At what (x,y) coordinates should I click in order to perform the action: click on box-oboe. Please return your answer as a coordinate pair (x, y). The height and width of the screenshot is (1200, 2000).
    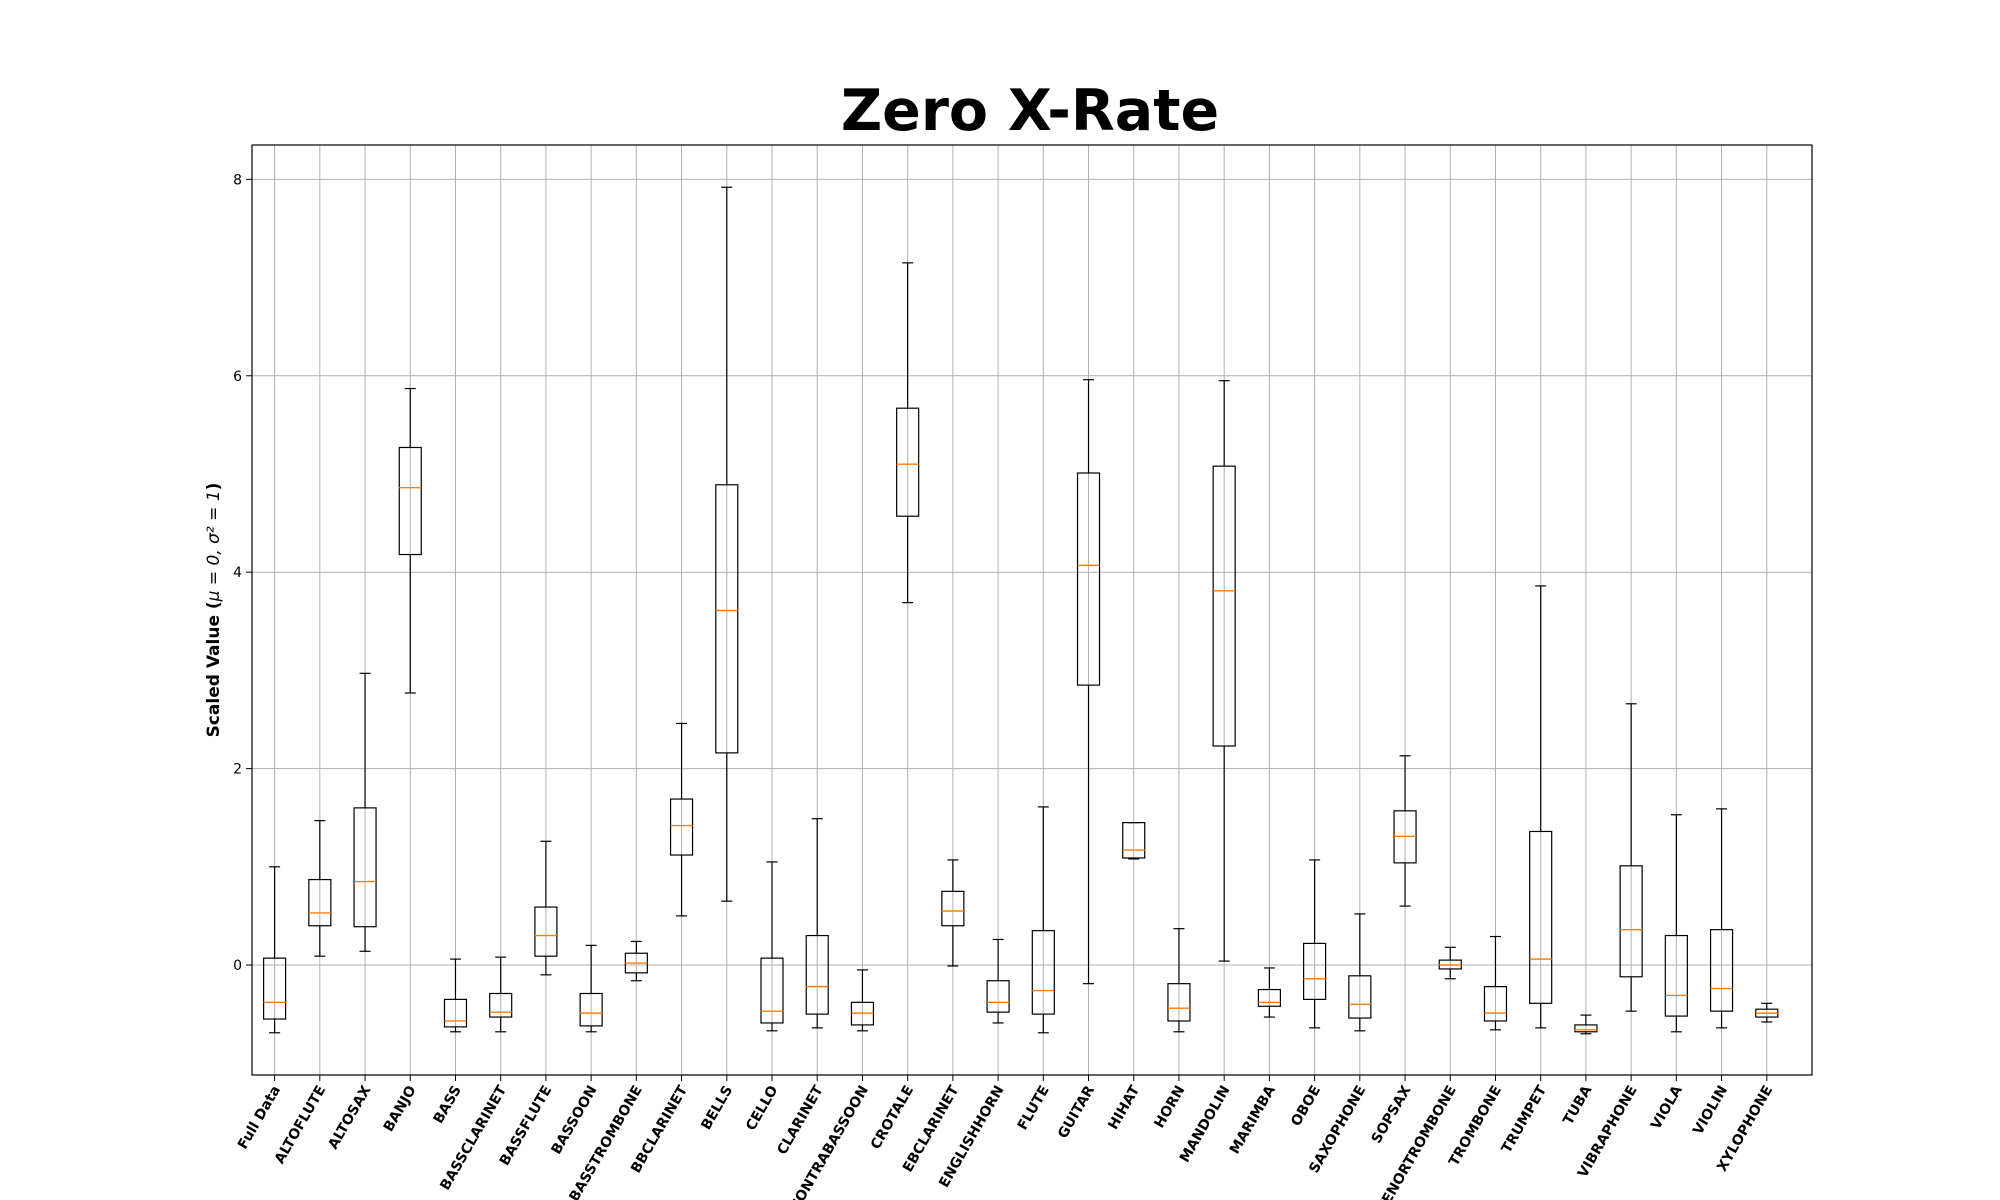
    Looking at the image, I should click on (1315, 944).